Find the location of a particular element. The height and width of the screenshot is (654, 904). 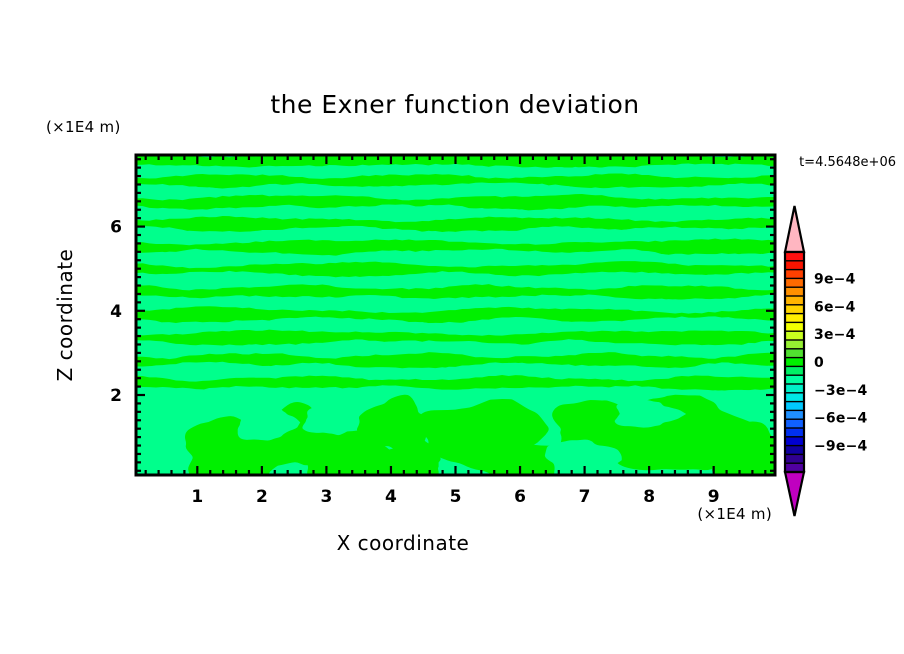

y-tick-label-6: 6 is located at coordinates (116, 228).